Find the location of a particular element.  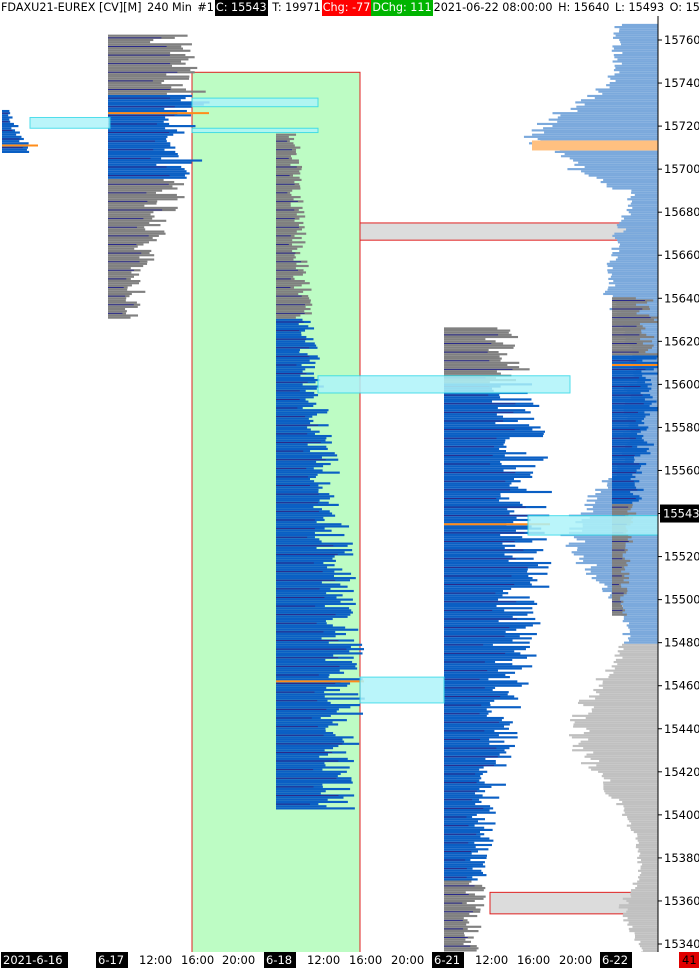

band-zone-upper is located at coordinates (509, 231).